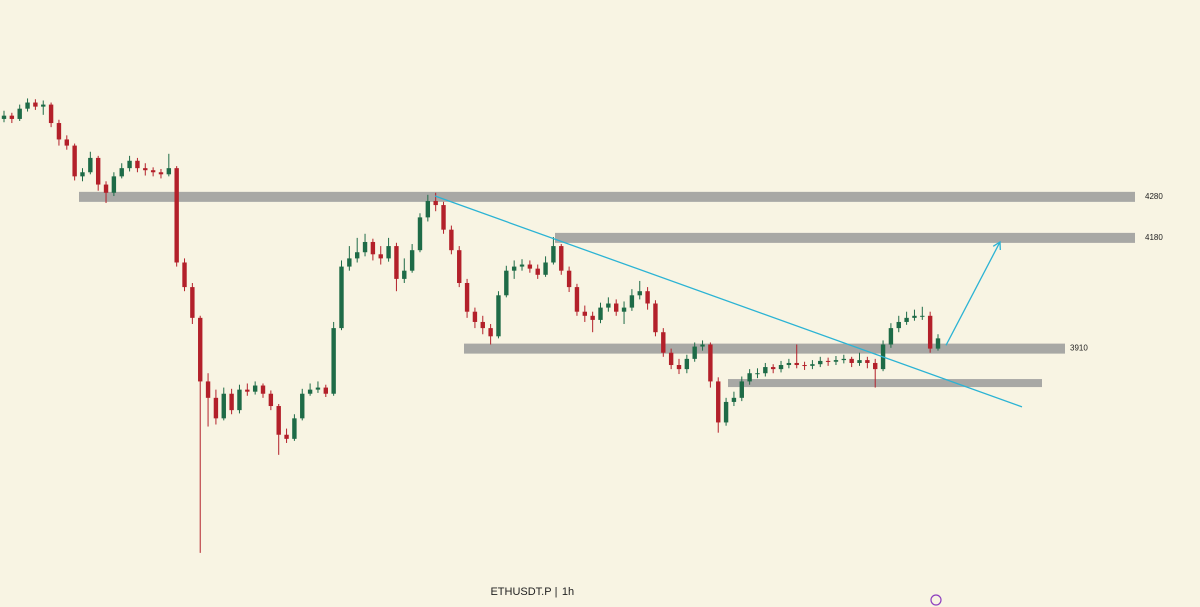  What do you see at coordinates (936, 600) in the screenshot?
I see `status-icon` at bounding box center [936, 600].